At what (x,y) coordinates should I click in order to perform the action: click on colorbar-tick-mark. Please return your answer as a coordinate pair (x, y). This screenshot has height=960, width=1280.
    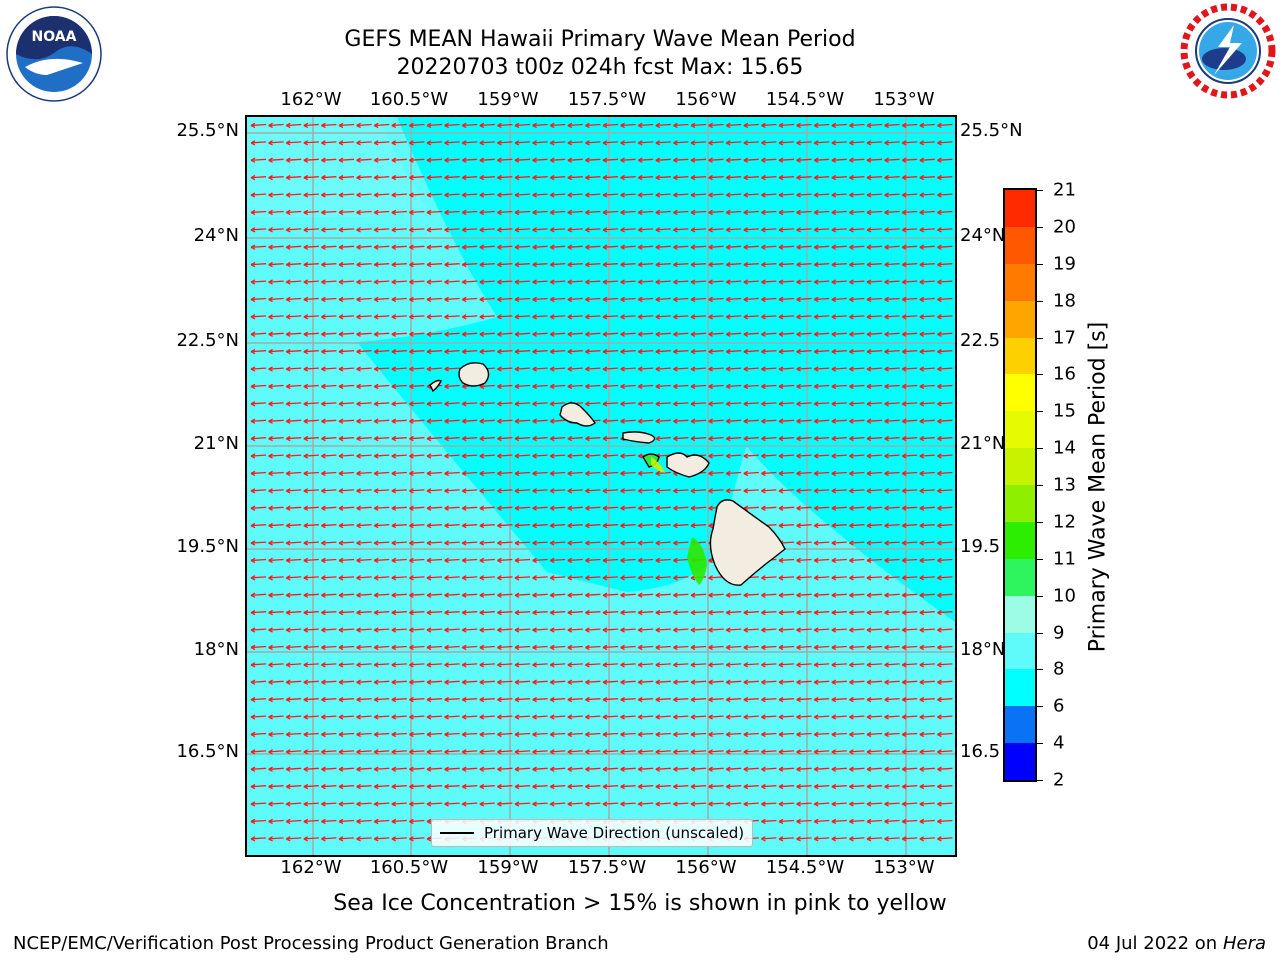
    Looking at the image, I should click on (1039, 633).